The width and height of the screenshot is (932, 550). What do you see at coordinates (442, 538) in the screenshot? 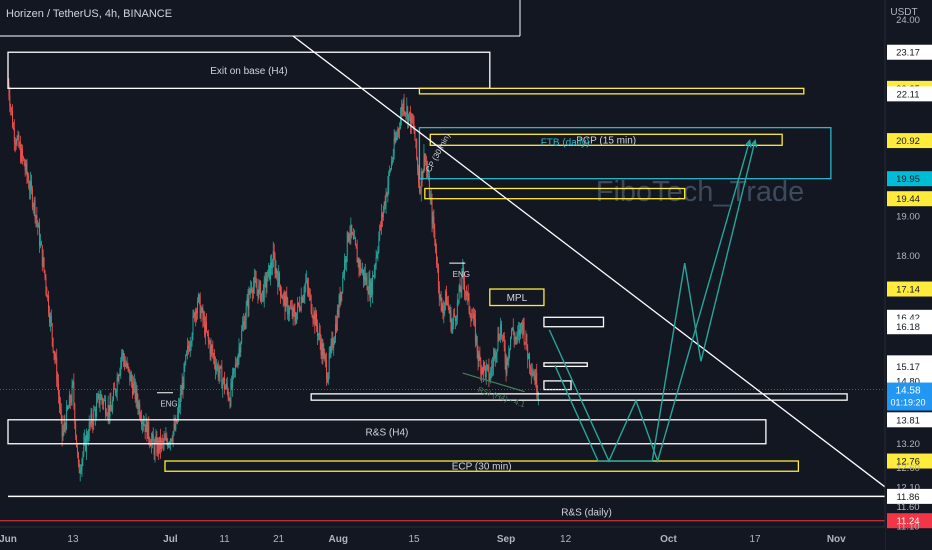
I see `time-axis: Jun 13 Jul 11 21 Aug 15 Sep 12 Oct 17 Nov` at bounding box center [442, 538].